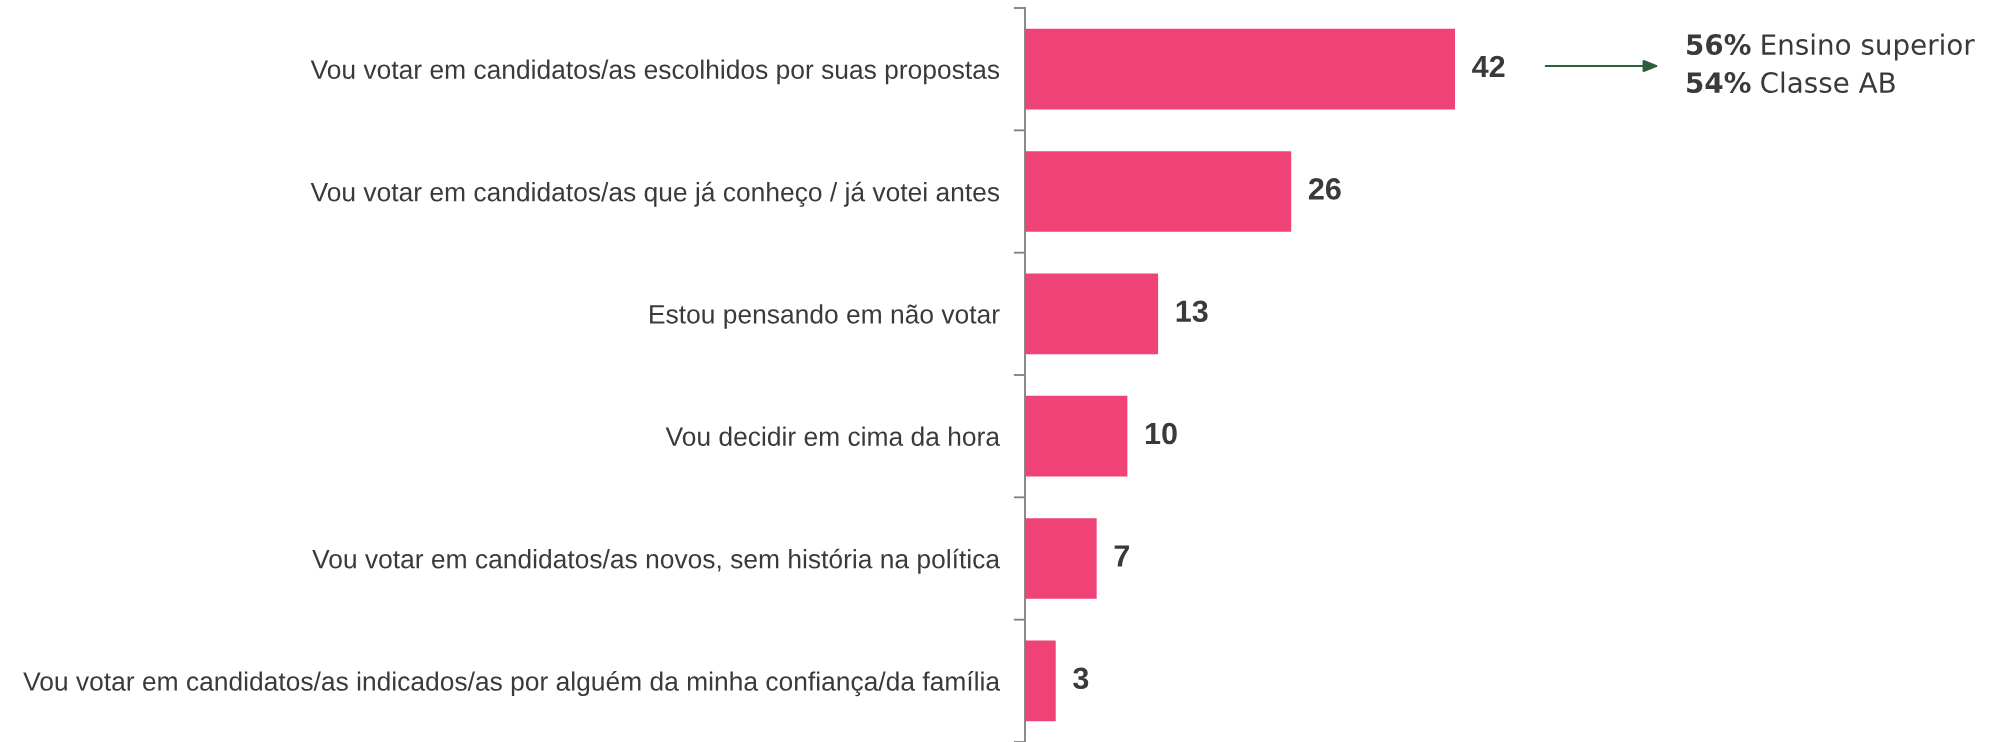 The width and height of the screenshot is (2010, 742). What do you see at coordinates (655, 194) in the screenshot?
I see `y-tick-label: Vou votar em candidatos/as que já conheço / já votei antes` at bounding box center [655, 194].